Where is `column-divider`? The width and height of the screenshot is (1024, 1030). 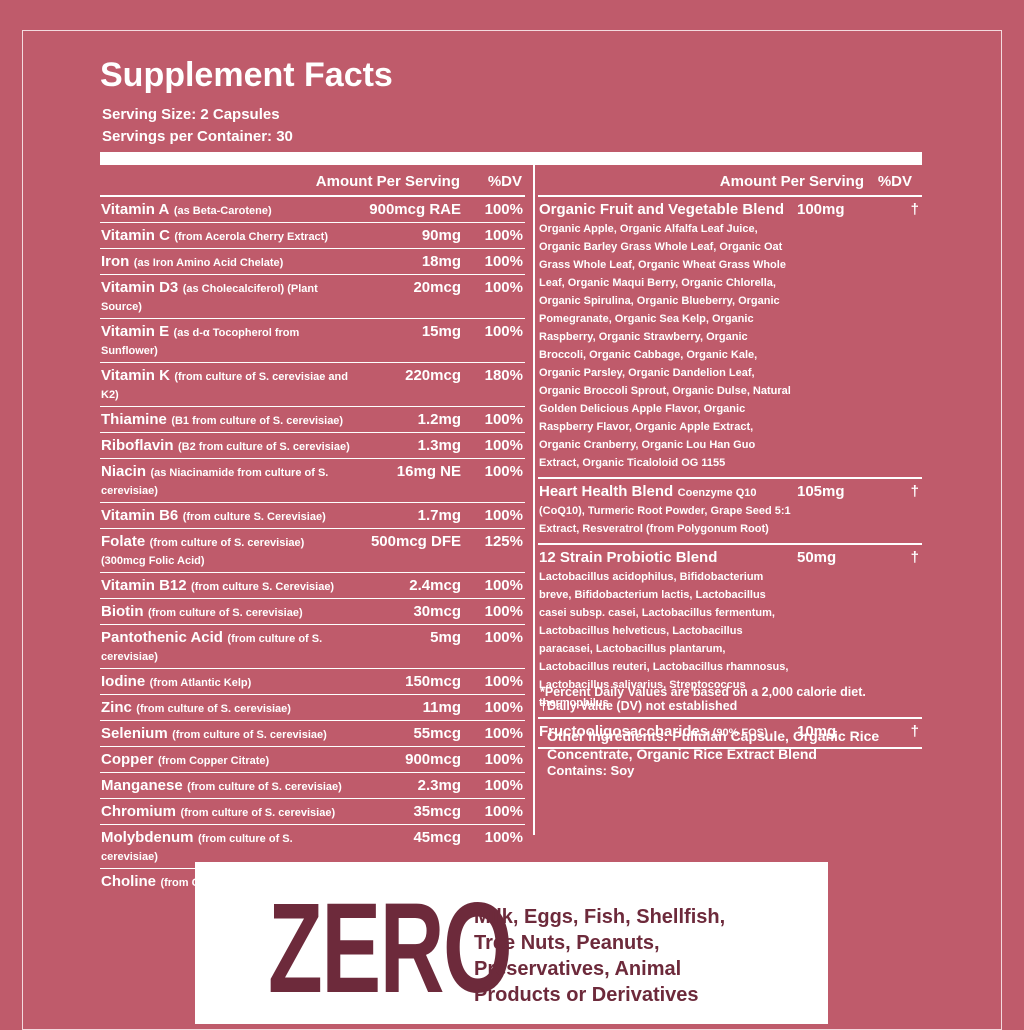
column-divider is located at coordinates (534, 500).